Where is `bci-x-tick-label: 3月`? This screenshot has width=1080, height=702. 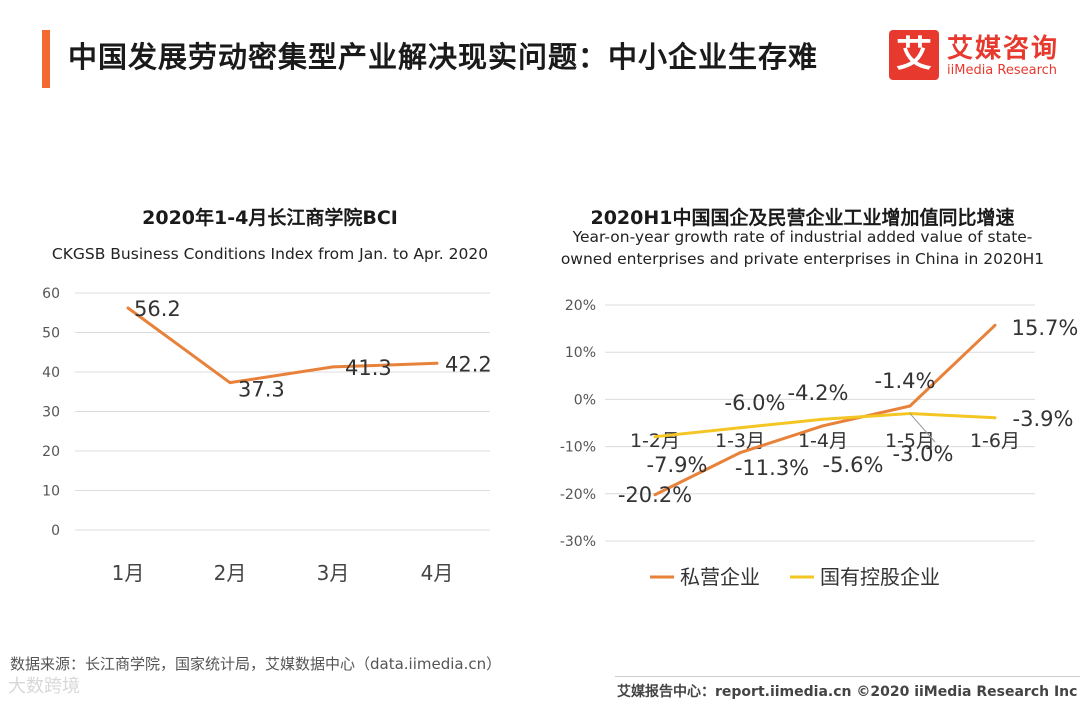
bci-x-tick-label: 3月 is located at coordinates (333, 573).